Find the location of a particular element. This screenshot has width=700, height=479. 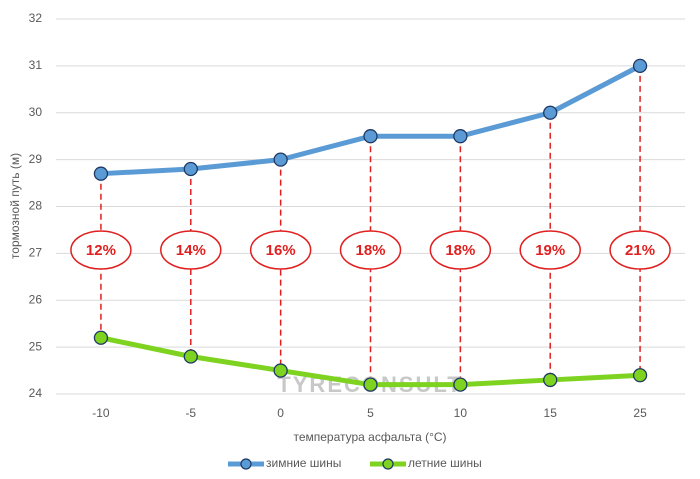

y-tick-label: 24 is located at coordinates (36, 393).